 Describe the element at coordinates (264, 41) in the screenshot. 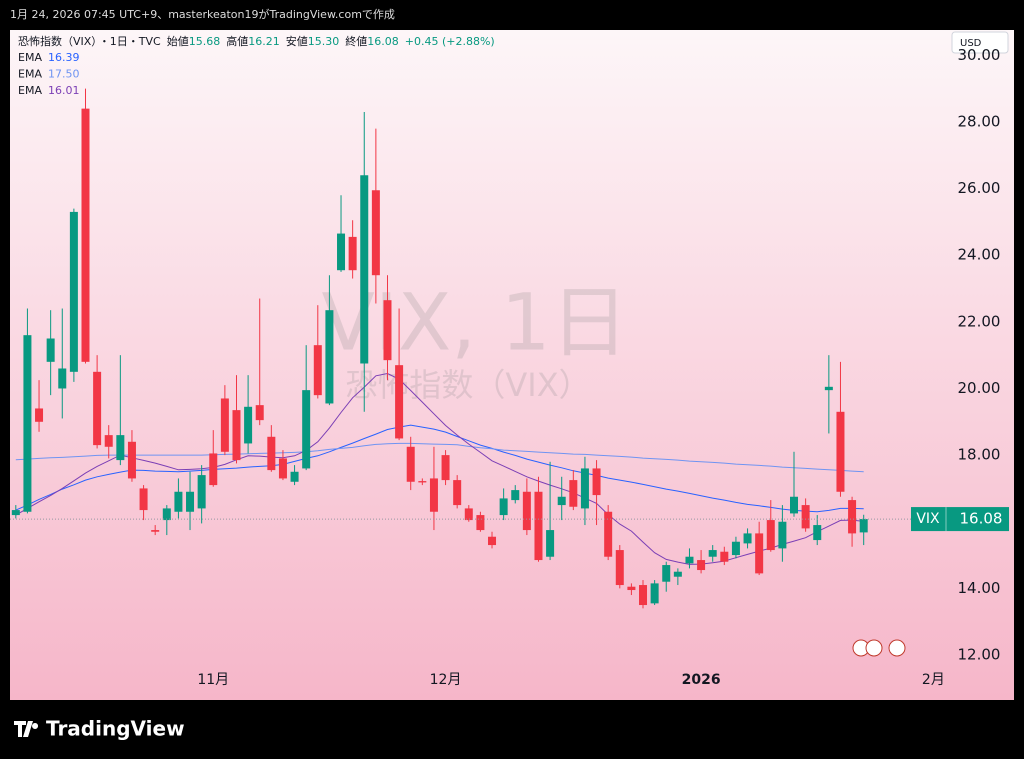

I see `ohlc-value: 16.21` at that location.